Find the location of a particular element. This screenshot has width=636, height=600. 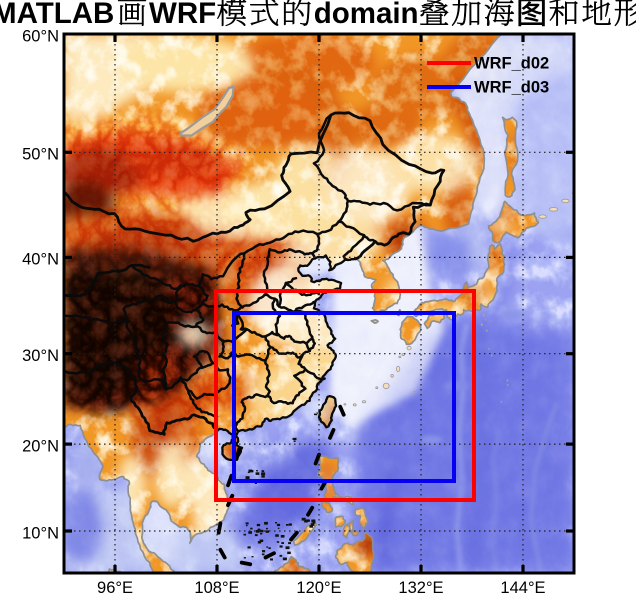

svg-text: 10°N is located at coordinates (40, 533).